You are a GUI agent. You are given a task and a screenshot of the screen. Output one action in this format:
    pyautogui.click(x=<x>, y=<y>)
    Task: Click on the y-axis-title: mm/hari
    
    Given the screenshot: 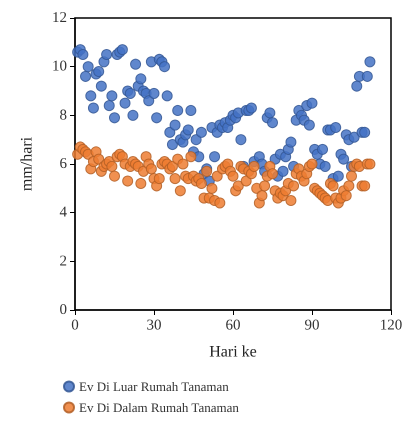 What is the action you would take?
    pyautogui.click(x=27, y=164)
    